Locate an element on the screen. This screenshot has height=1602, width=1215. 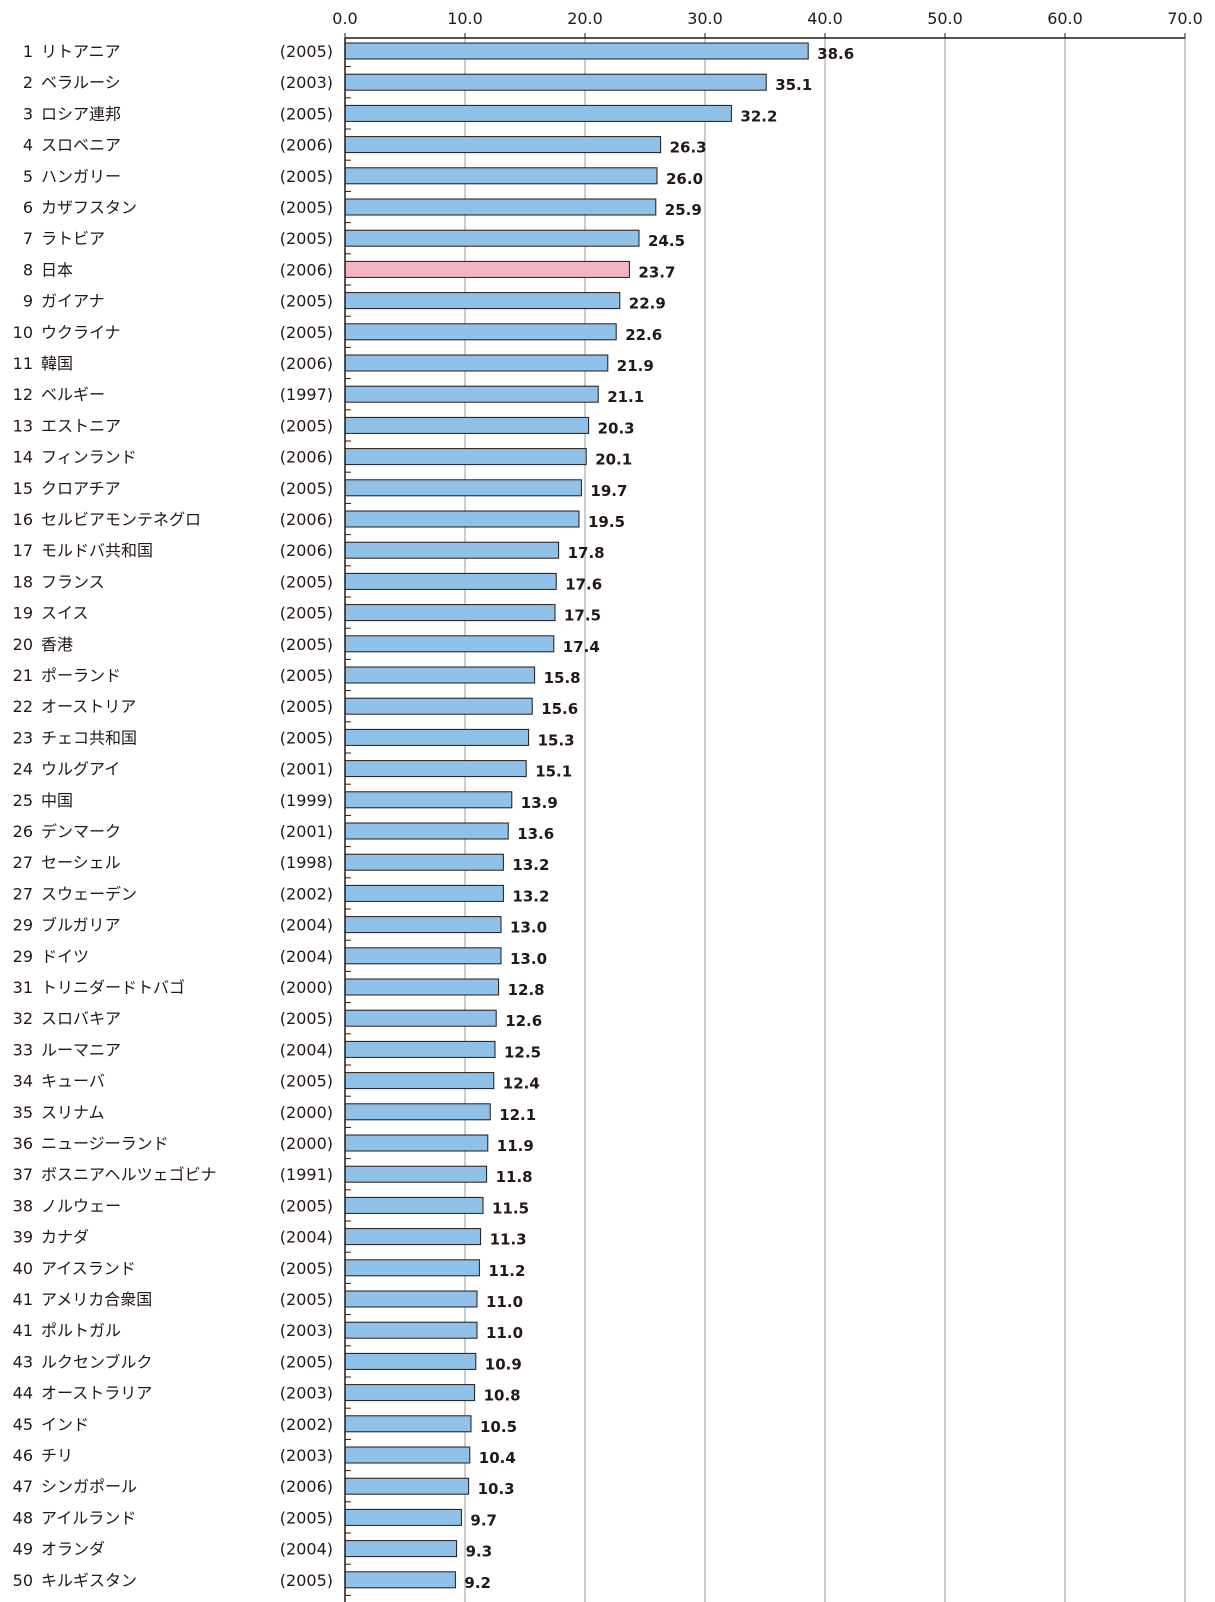
rank-label: 5 is located at coordinates (28, 176).